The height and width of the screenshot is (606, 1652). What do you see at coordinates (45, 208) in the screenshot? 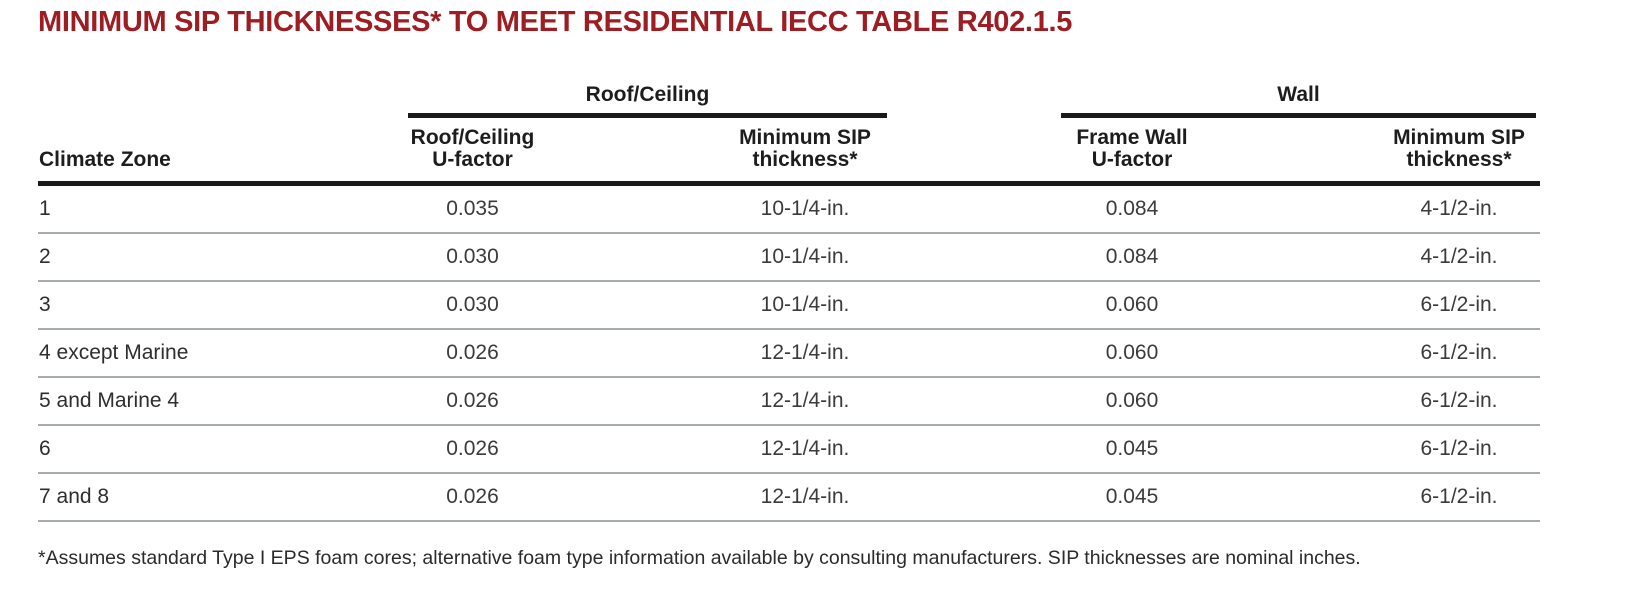
I see `cell-climate-zone: 1` at bounding box center [45, 208].